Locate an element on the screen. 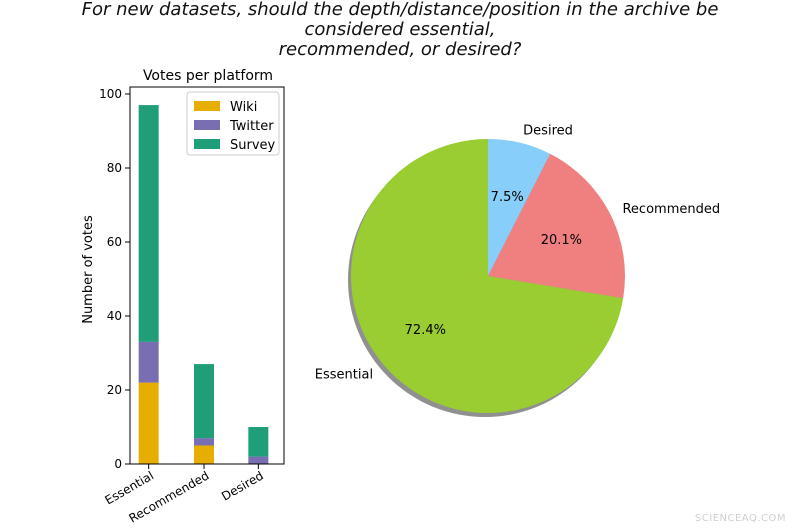 Image resolution: width=800 pixels, height=530 pixels. legend-label-wiki: Wiki is located at coordinates (243, 107).